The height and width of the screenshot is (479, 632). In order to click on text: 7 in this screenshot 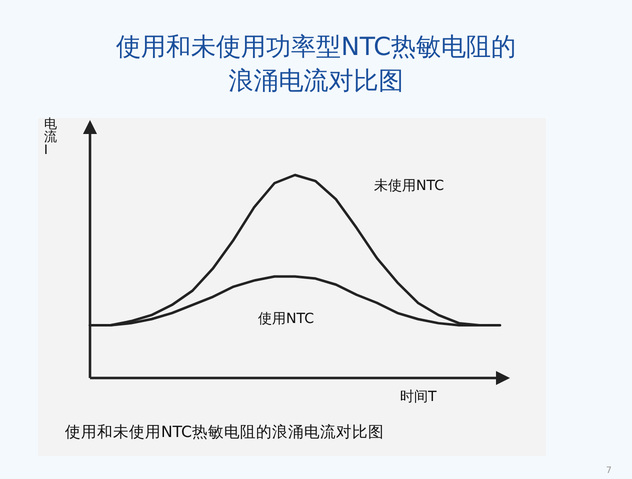, I will do `click(609, 471)`.